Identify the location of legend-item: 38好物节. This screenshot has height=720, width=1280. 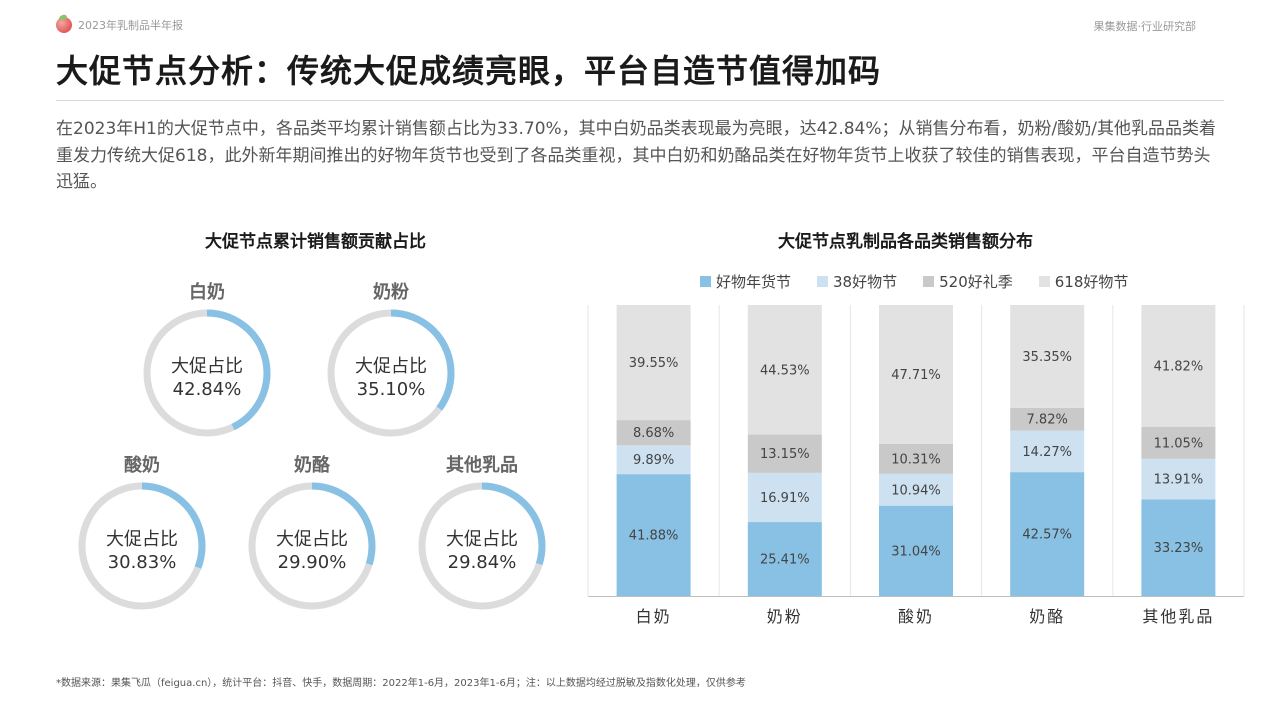
(857, 281).